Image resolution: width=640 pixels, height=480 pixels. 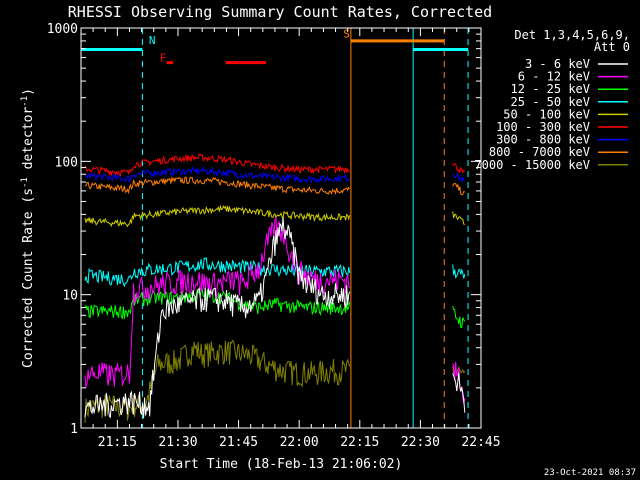 I want to click on flag-label: N, so click(x=152, y=40).